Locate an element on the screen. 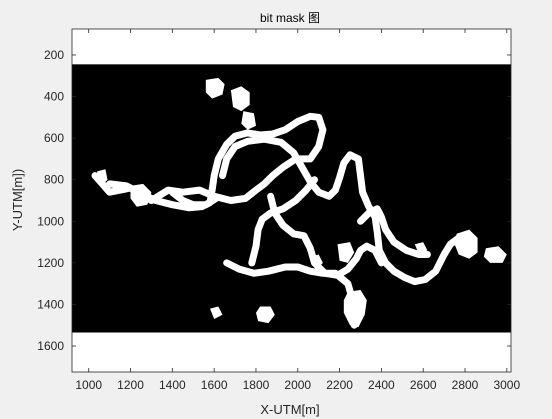  y-tick-label: 1200 is located at coordinates (50, 263).